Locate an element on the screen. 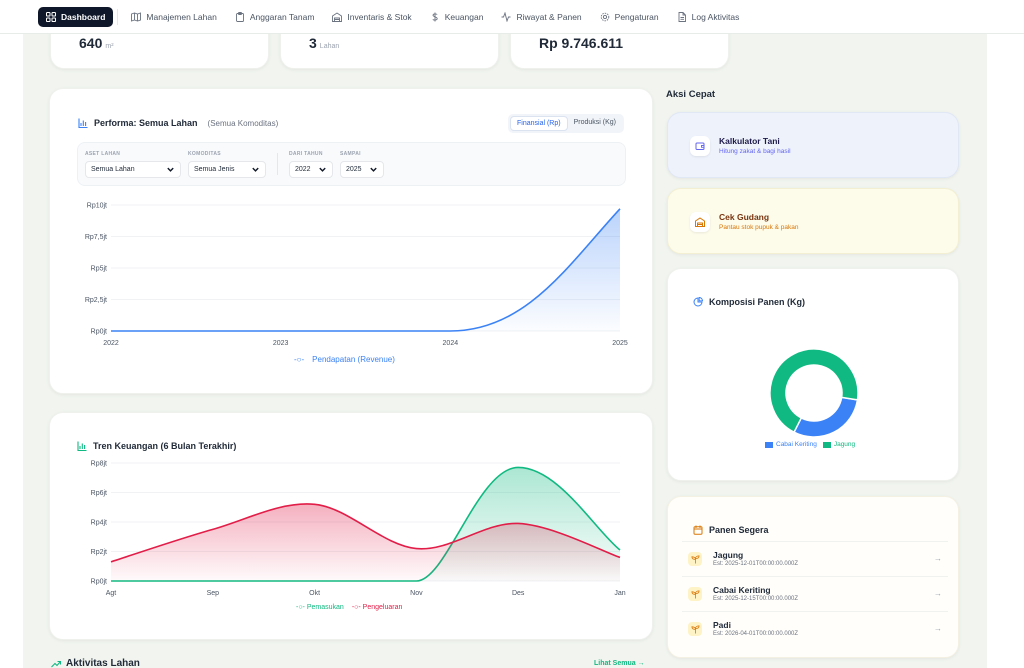  warehouse-icon-box is located at coordinates (700, 222).